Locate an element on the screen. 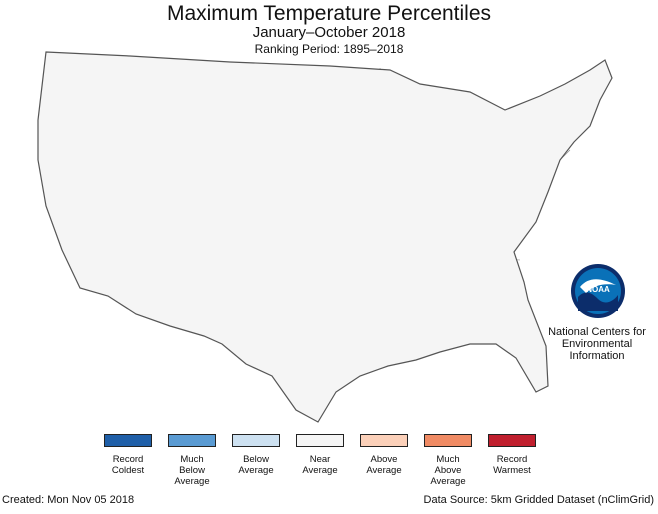 The width and height of the screenshot is (658, 514). noaa-logo-text: NOAA is located at coordinates (598, 289).